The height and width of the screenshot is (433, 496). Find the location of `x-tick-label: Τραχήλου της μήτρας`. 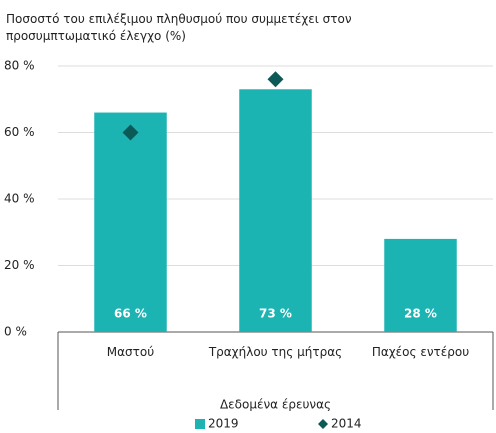

x-tick-label: Τραχήλου της μήτρας is located at coordinates (275, 352).